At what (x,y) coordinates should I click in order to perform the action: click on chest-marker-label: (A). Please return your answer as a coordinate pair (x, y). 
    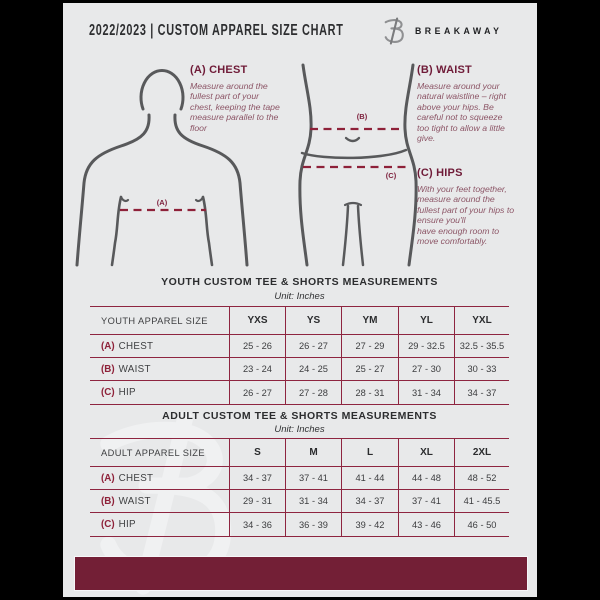
    Looking at the image, I should click on (162, 202).